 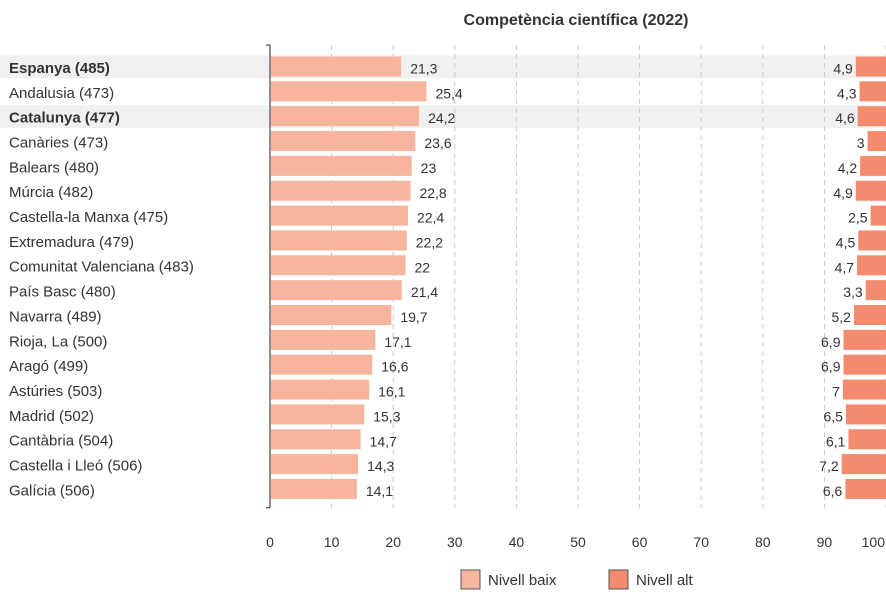 What do you see at coordinates (825, 542) in the screenshot?
I see `x-tick-label-90: 90` at bounding box center [825, 542].